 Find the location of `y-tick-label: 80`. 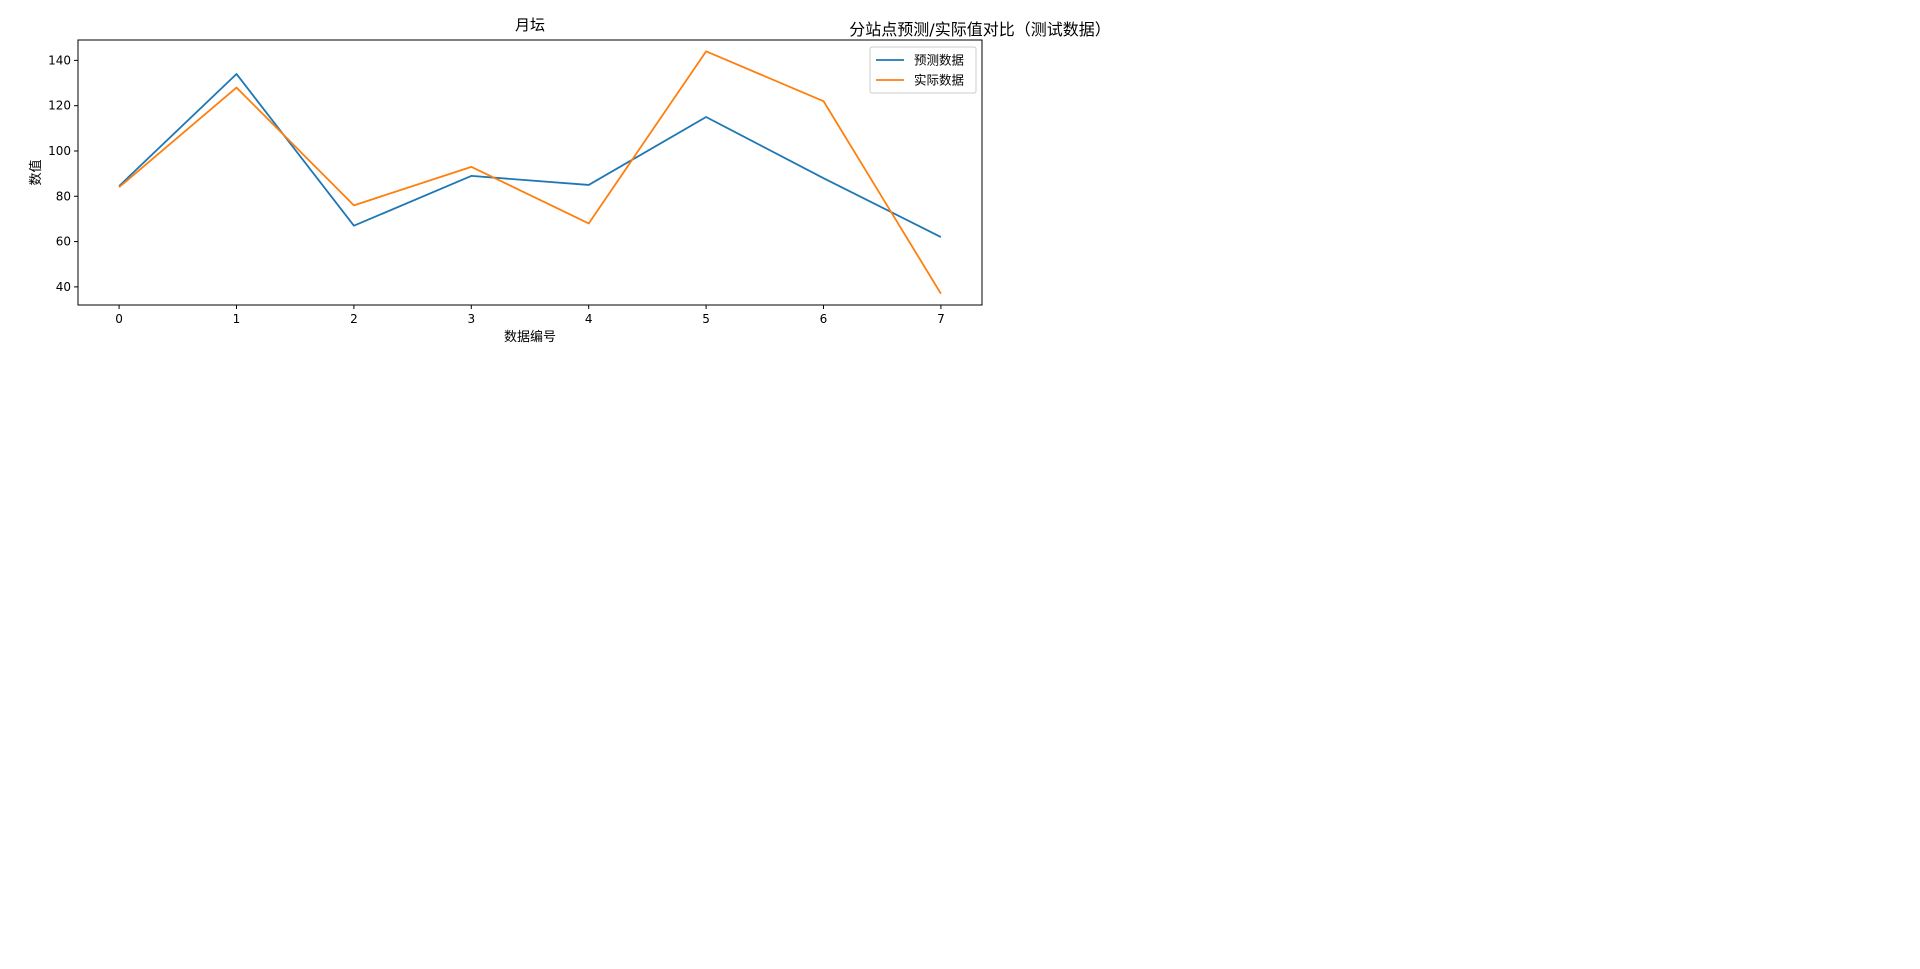

y-tick-label: 80 is located at coordinates (63, 196).